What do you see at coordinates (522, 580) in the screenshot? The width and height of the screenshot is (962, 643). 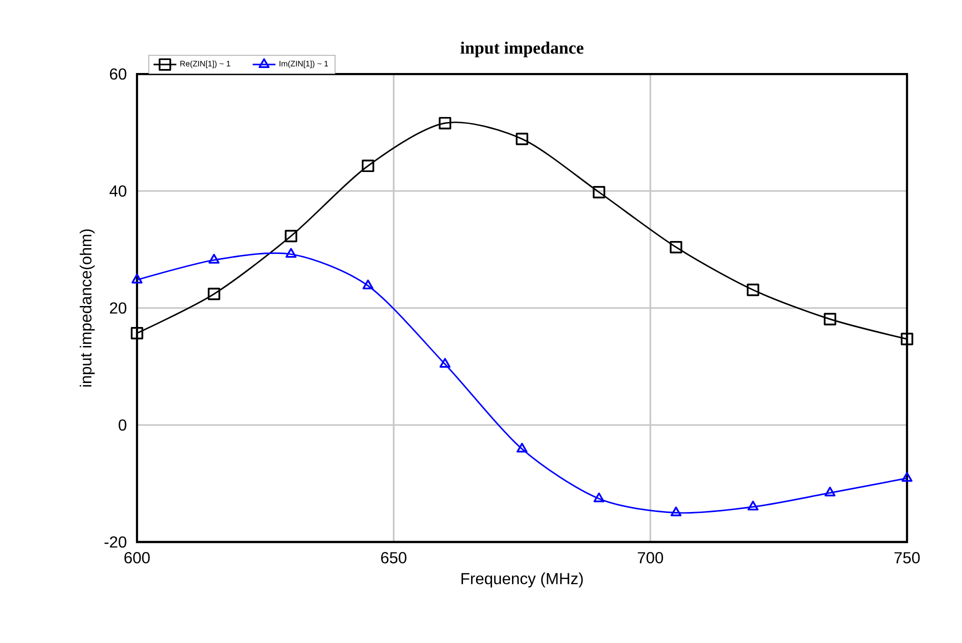 I see `x-axis-title: Frequency (MHz)` at bounding box center [522, 580].